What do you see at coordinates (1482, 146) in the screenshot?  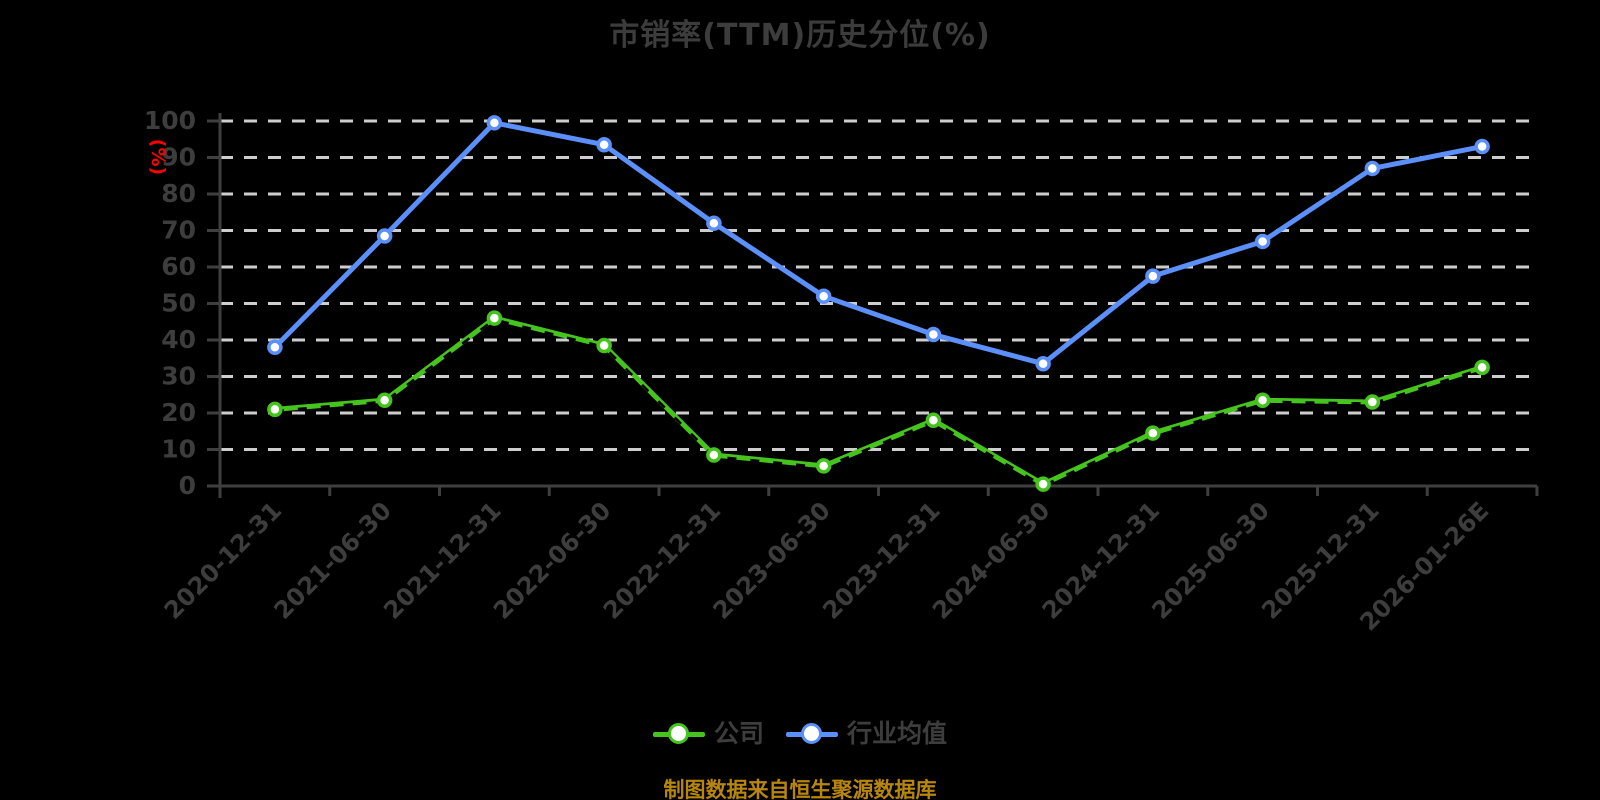 I see `data-point-industry-2026-01-26E` at bounding box center [1482, 146].